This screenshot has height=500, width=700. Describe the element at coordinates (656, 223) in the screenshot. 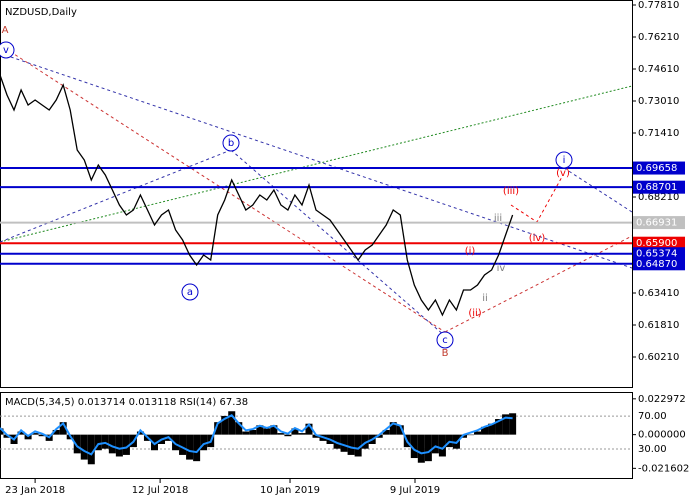

I see `level-label: 0.66931` at that location.